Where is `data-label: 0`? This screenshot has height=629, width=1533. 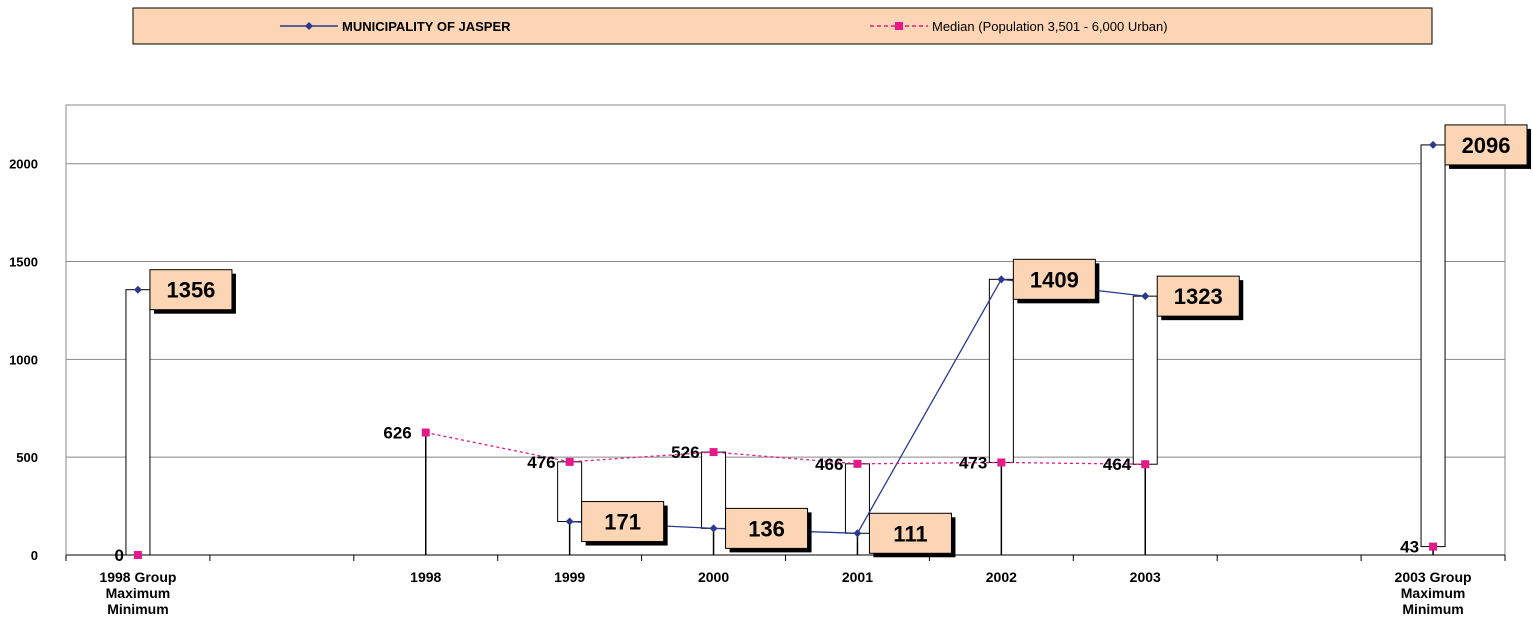 data-label: 0 is located at coordinates (118, 555).